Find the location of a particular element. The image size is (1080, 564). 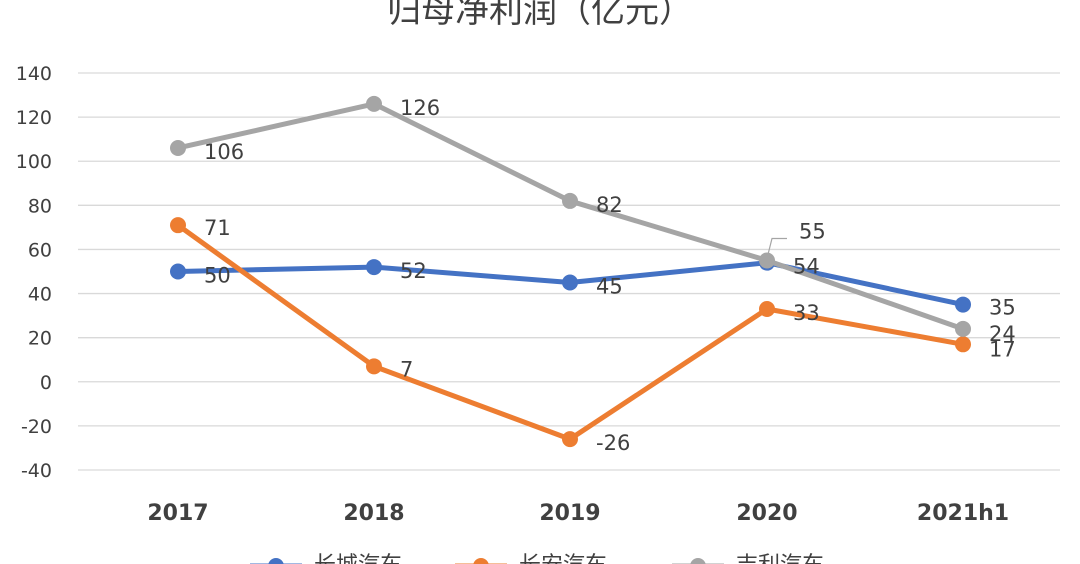

y-tick-label: 20 is located at coordinates (40, 339).